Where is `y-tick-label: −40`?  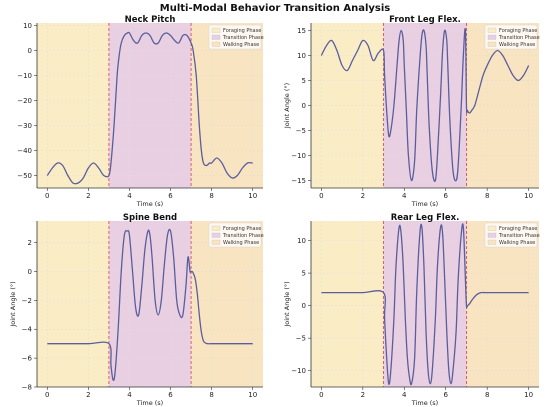 y-tick-label: −40 is located at coordinates (24, 151).